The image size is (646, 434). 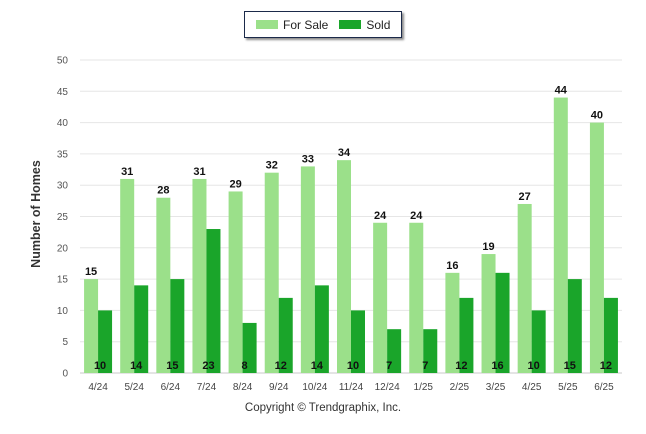 What do you see at coordinates (308, 159) in the screenshot?
I see `data-label-for-sale: 33` at bounding box center [308, 159].